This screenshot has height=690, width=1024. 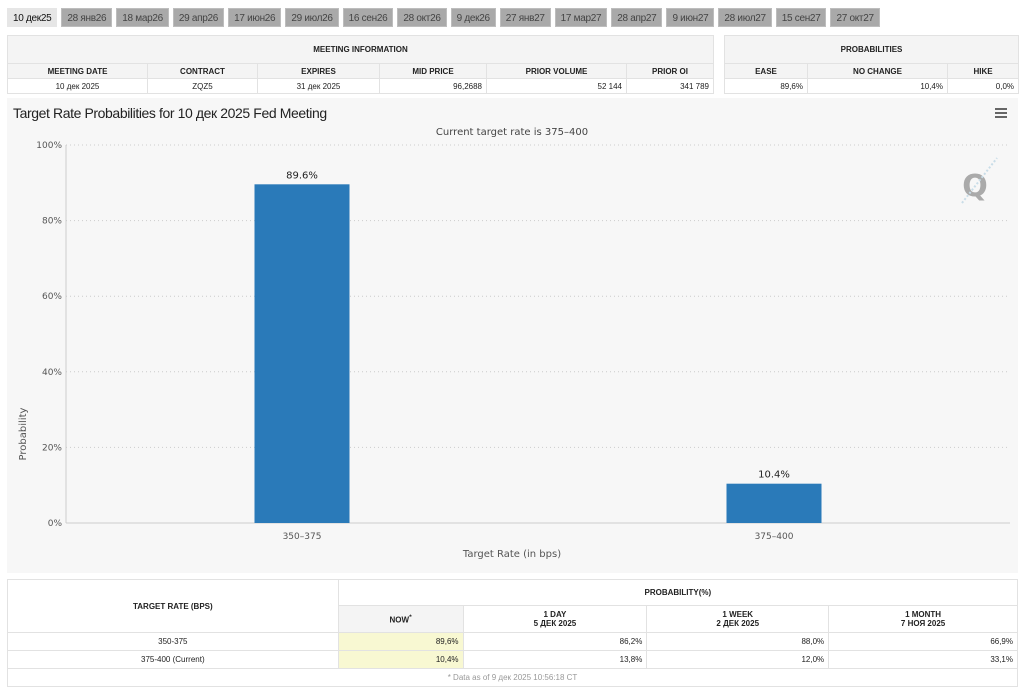 What do you see at coordinates (923, 623) in the screenshot?
I see `period-date: 7 НОЯ 2025` at bounding box center [923, 623].